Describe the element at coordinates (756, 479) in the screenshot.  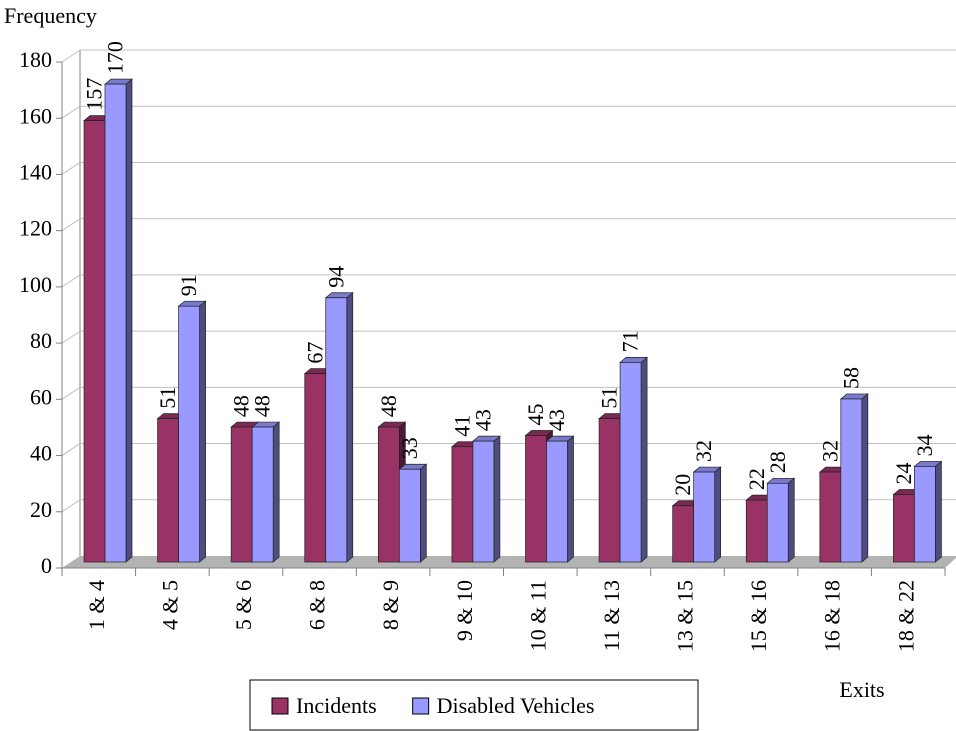
I see `value-label: 22` at that location.